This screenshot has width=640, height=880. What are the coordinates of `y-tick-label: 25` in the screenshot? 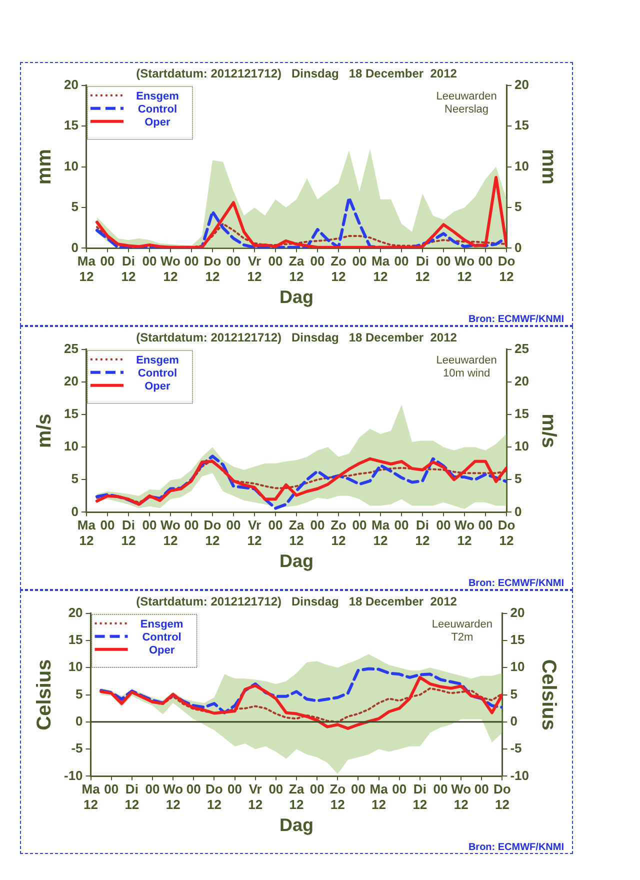 It's located at (71, 348).